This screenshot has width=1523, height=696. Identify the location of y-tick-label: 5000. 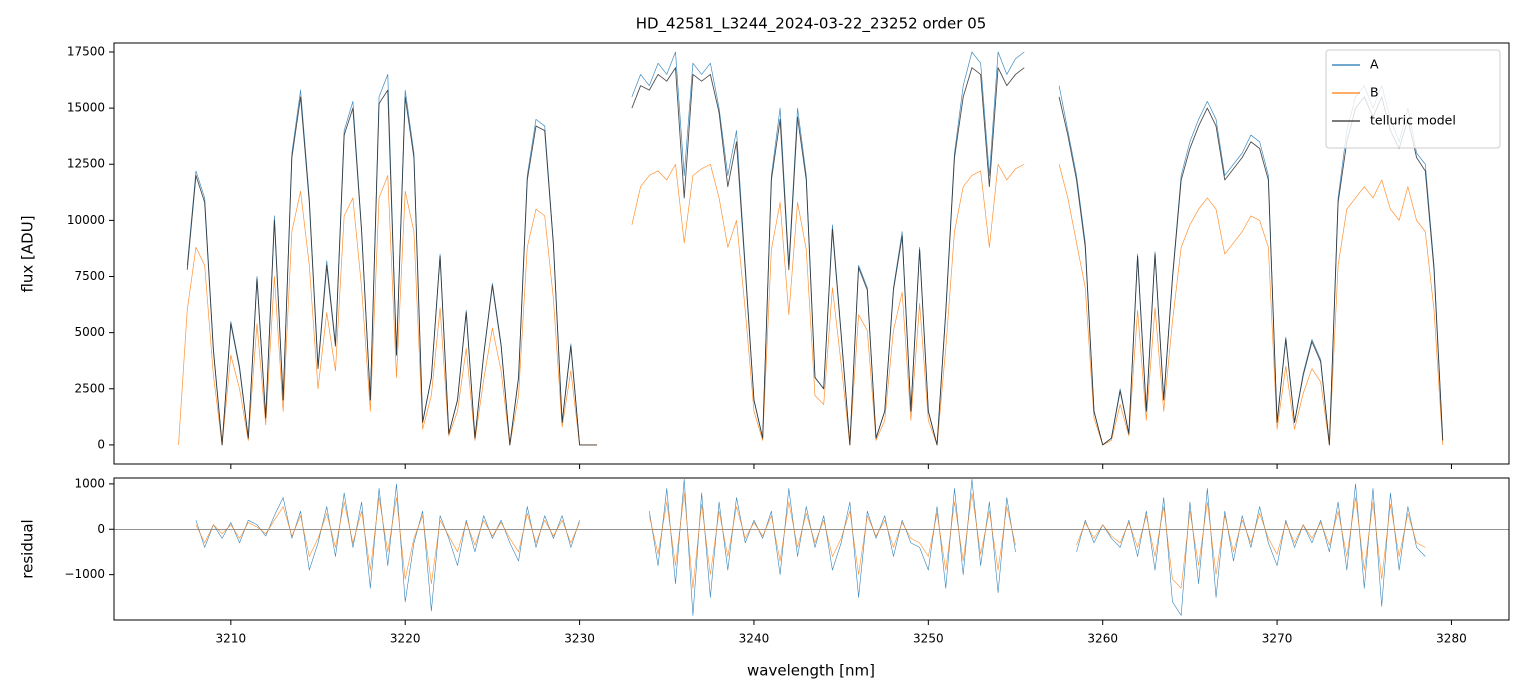
(89, 332).